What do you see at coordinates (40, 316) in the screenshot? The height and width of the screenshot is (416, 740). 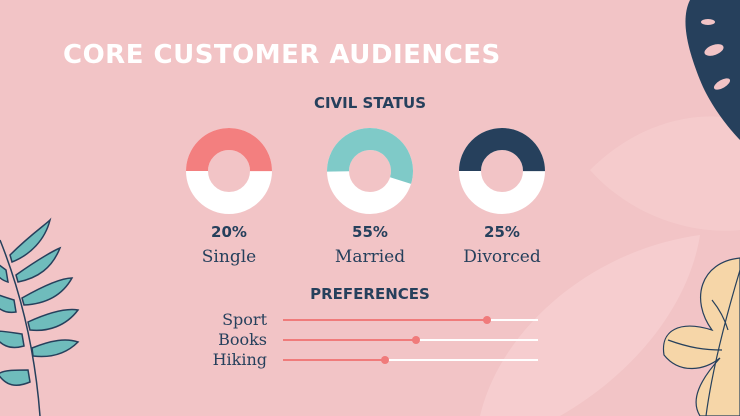 I see `fern-leaf-icon` at bounding box center [40, 316].